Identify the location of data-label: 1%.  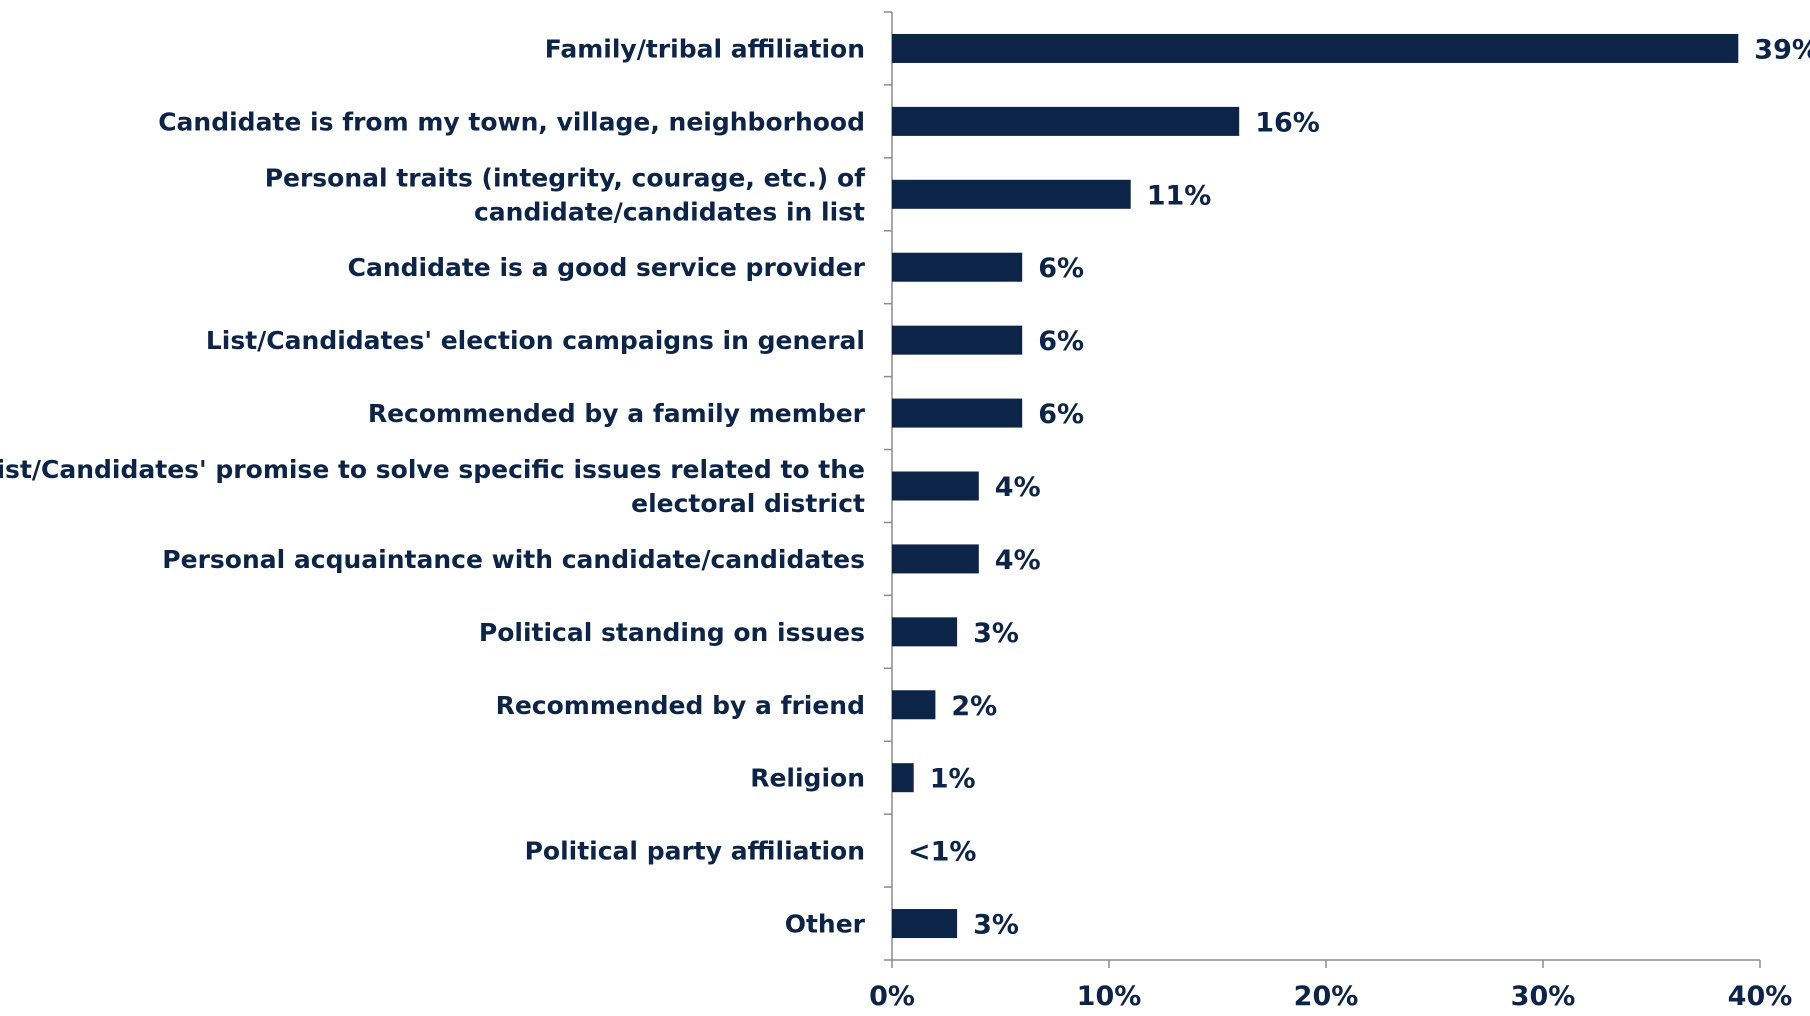
(953, 779).